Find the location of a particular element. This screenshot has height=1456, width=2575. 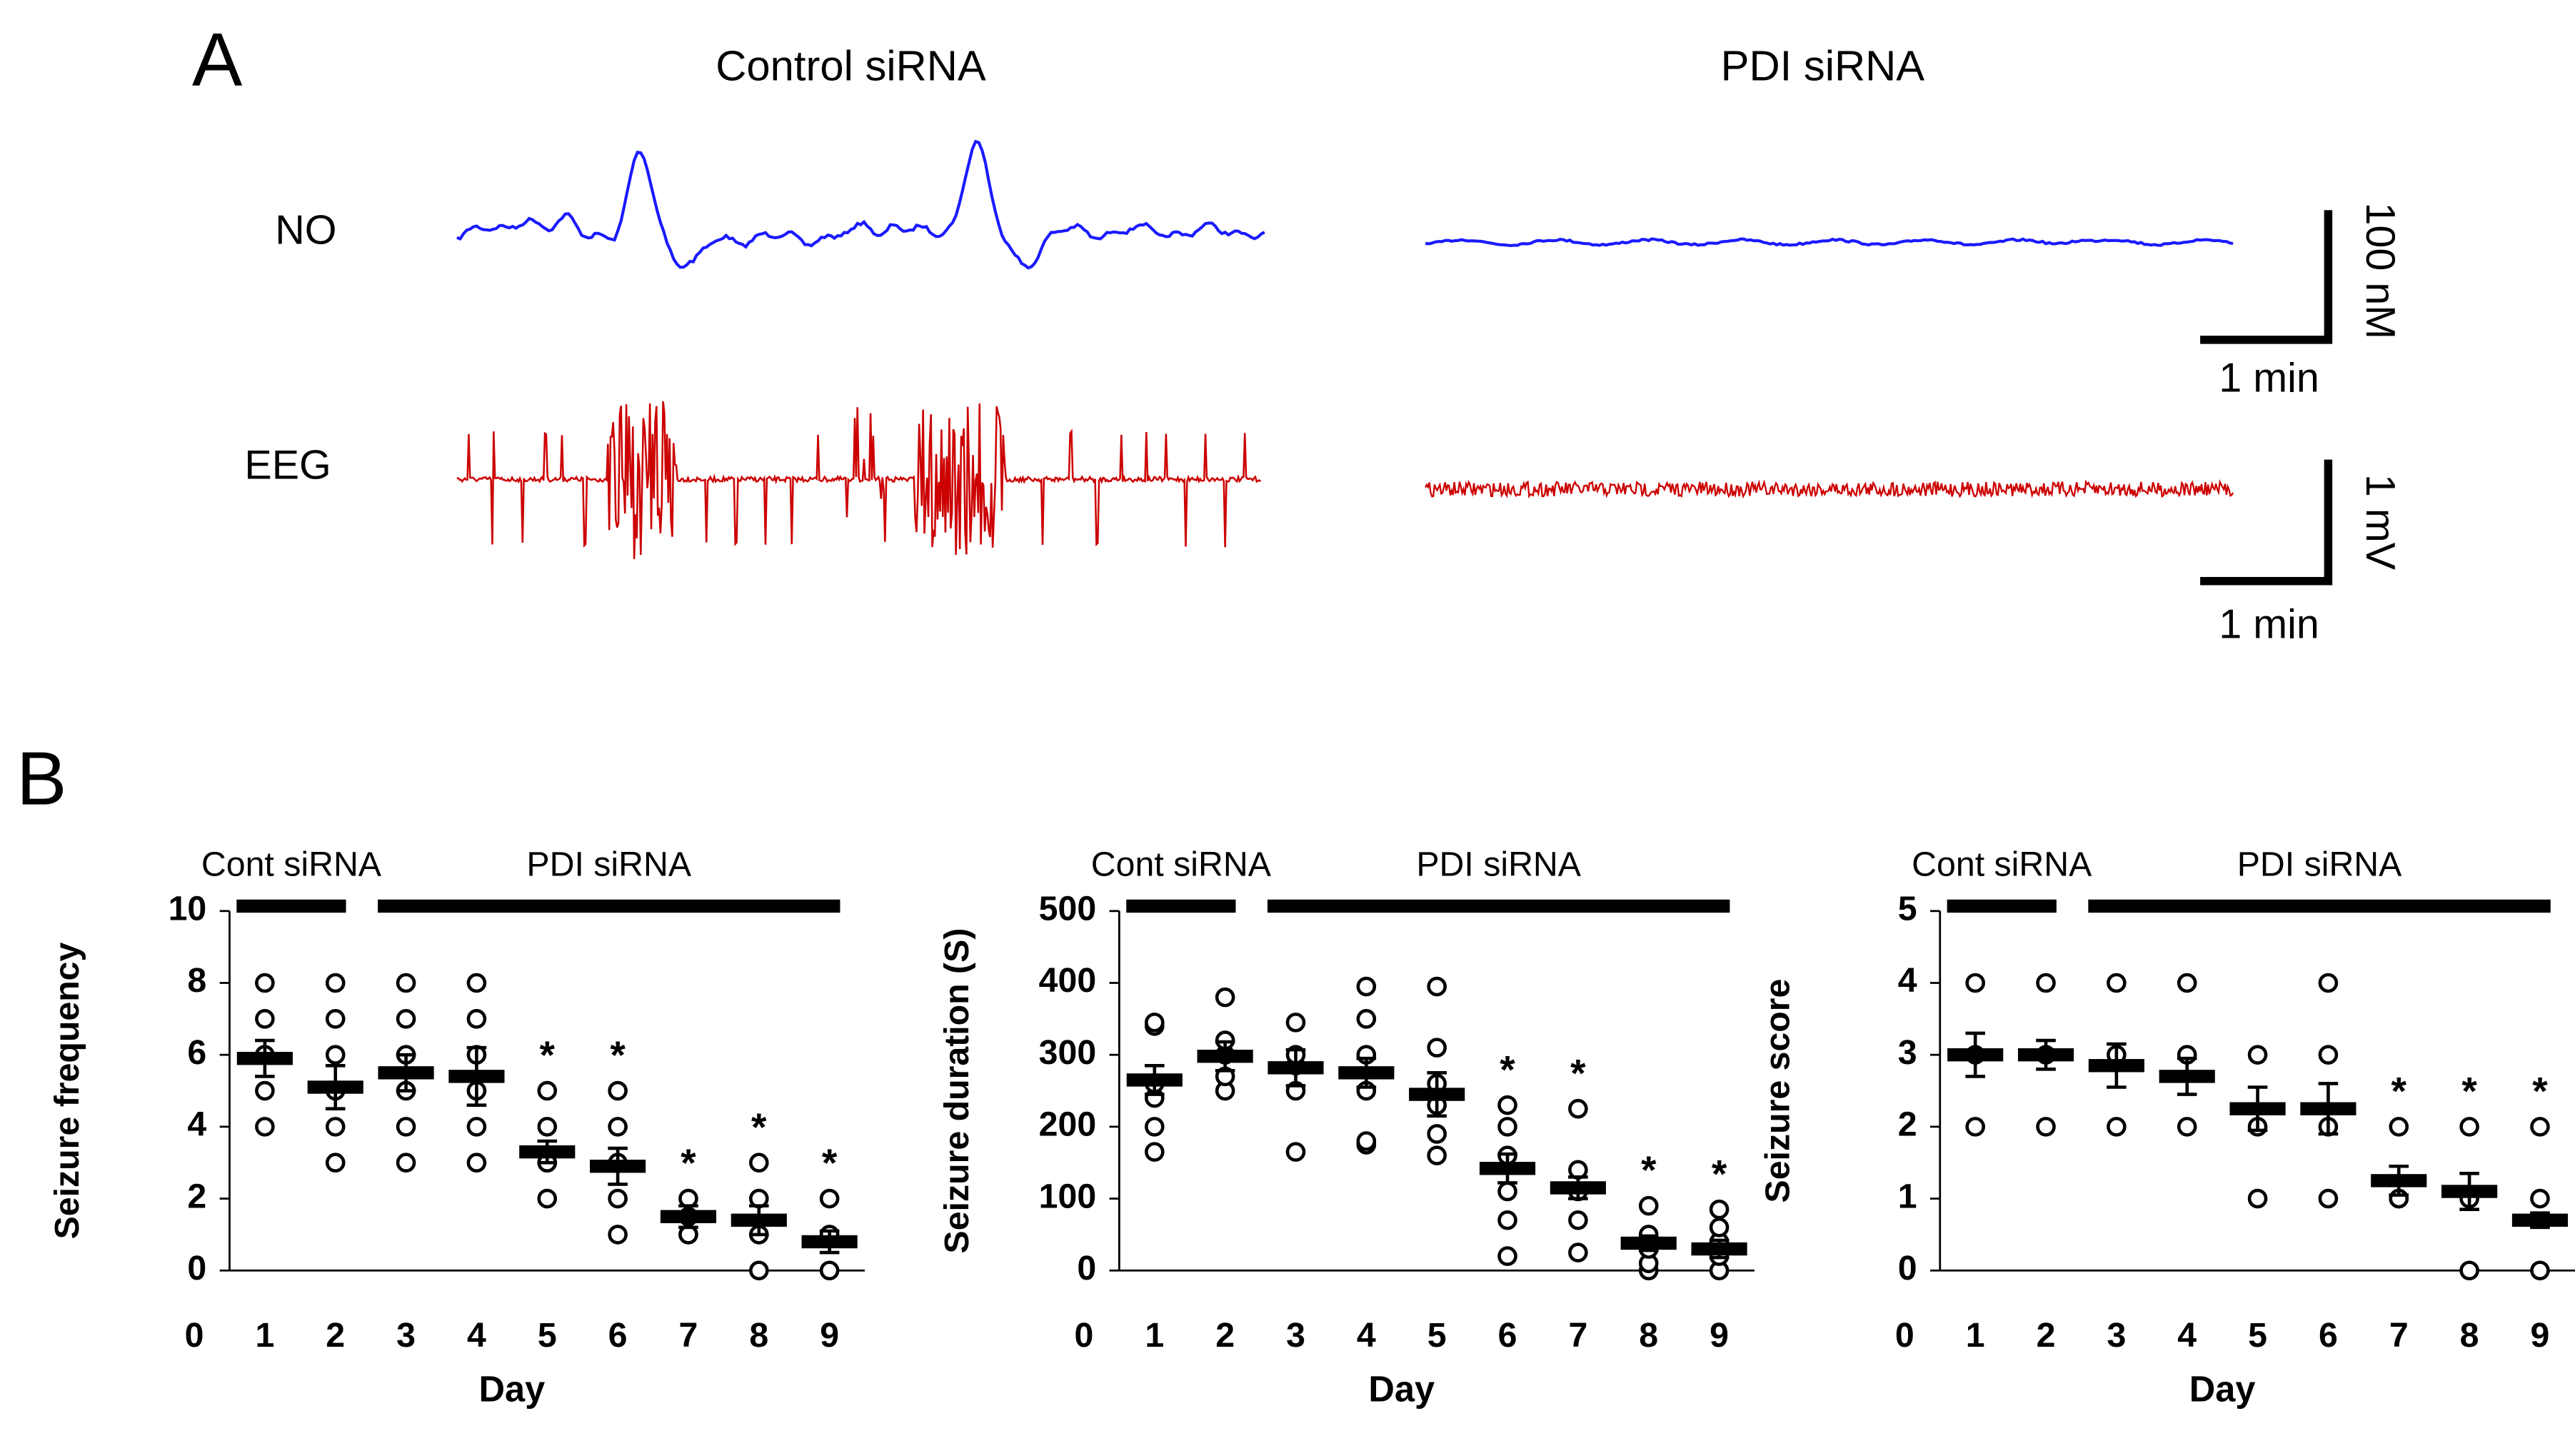

scale-label: 1 min is located at coordinates (2269, 378).